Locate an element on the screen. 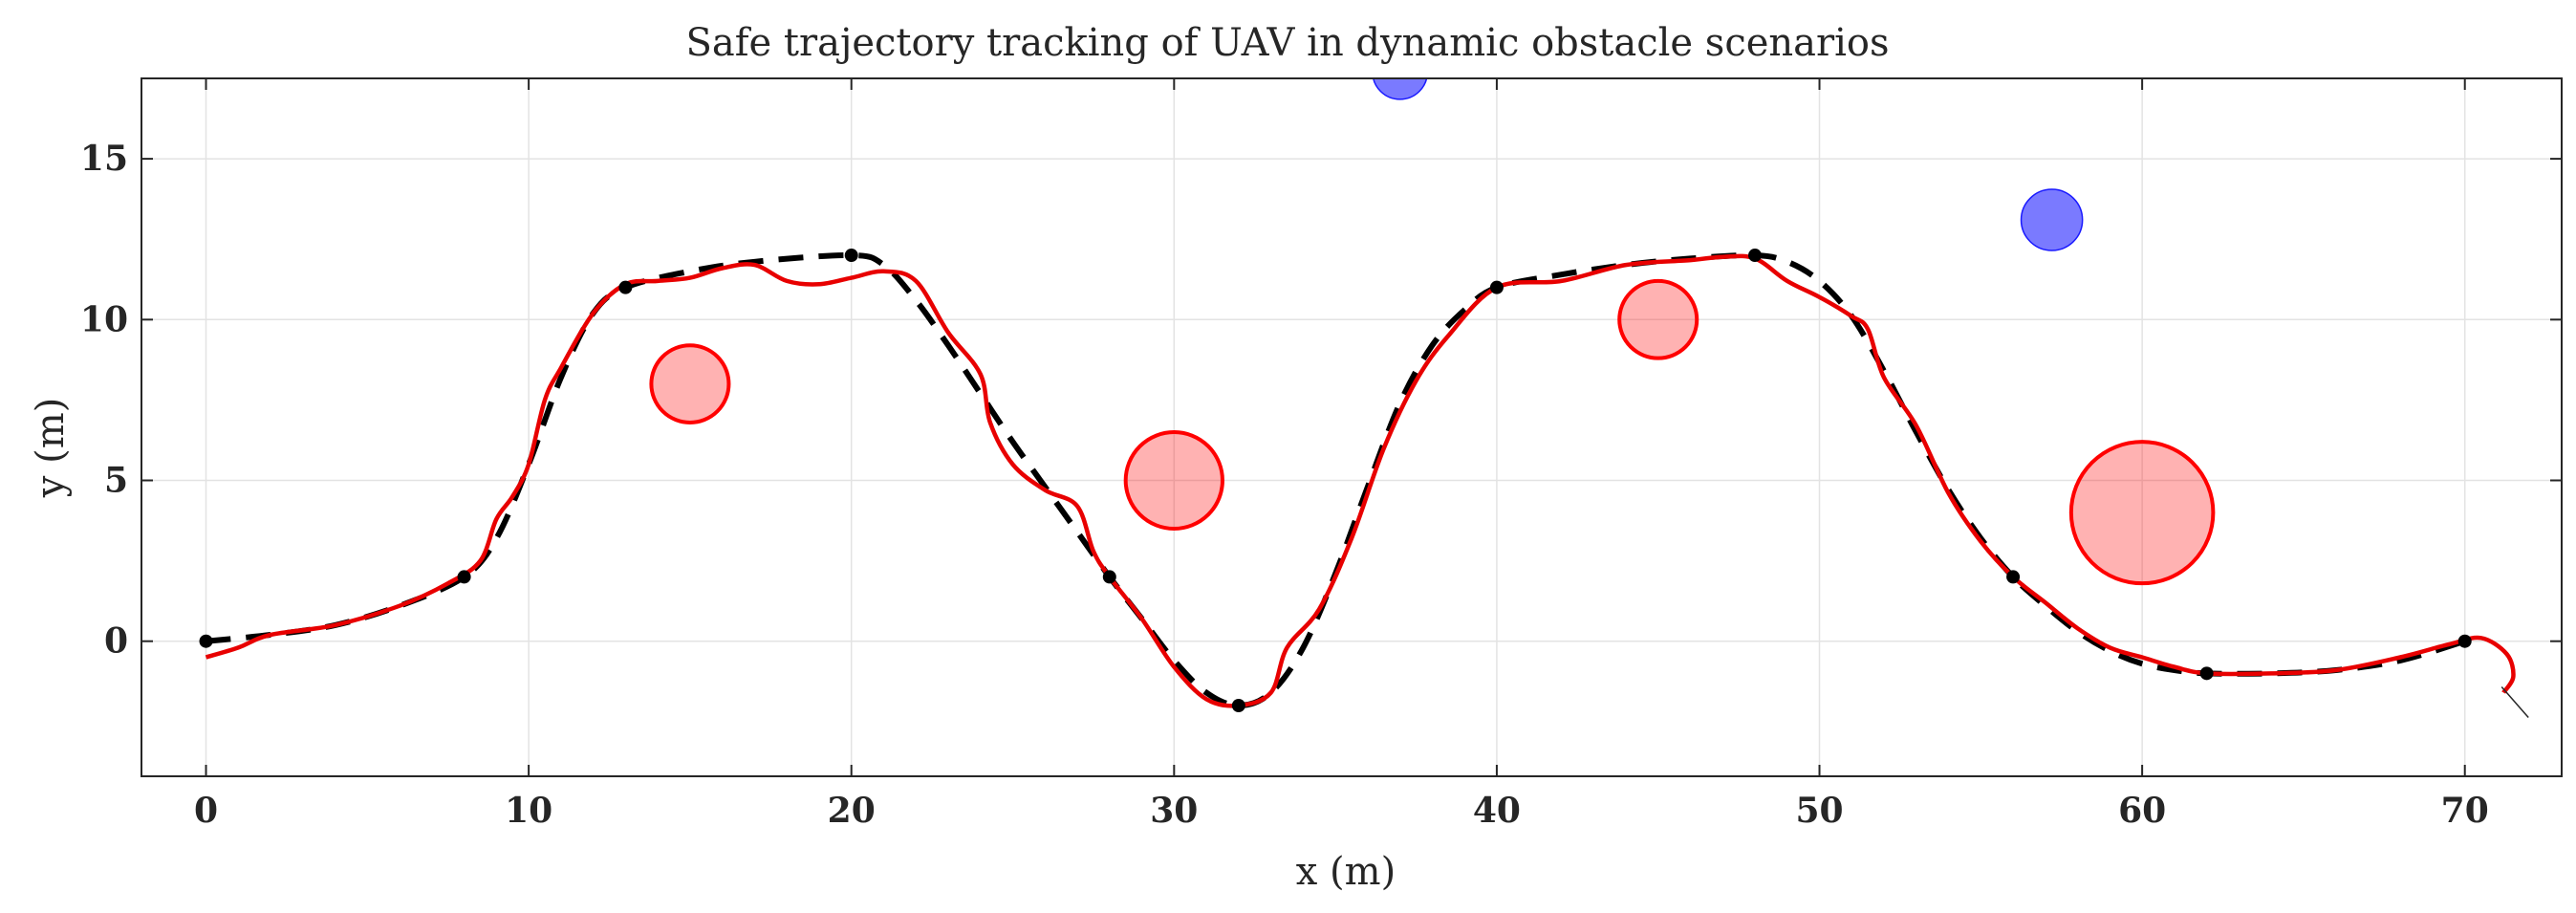  end-marker is located at coordinates (2514, 703).